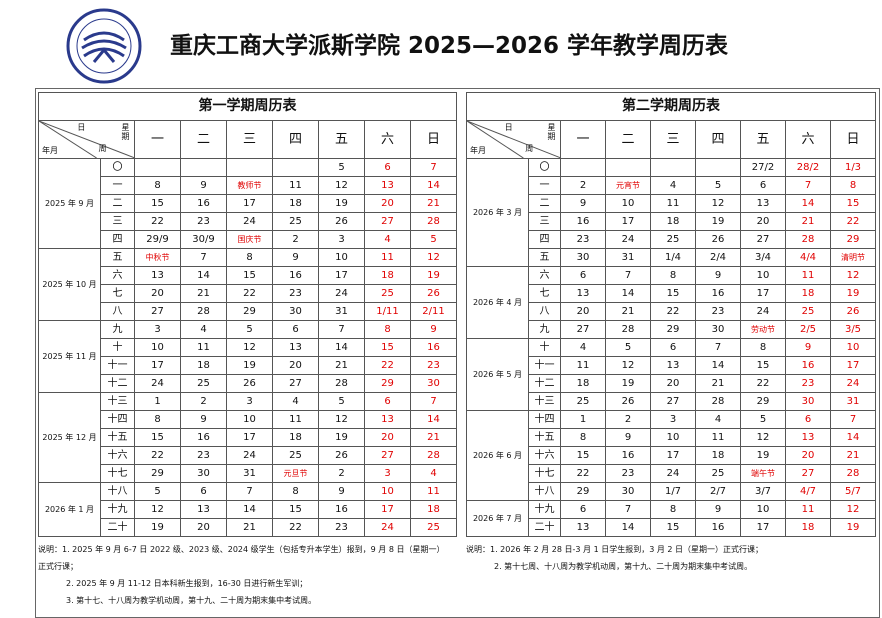  I want to click on day: 20, so click(387, 437).